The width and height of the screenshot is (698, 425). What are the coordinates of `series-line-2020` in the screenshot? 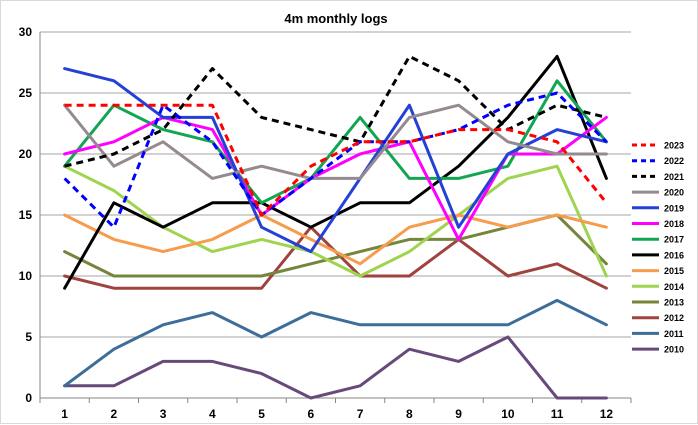 It's located at (335, 141).